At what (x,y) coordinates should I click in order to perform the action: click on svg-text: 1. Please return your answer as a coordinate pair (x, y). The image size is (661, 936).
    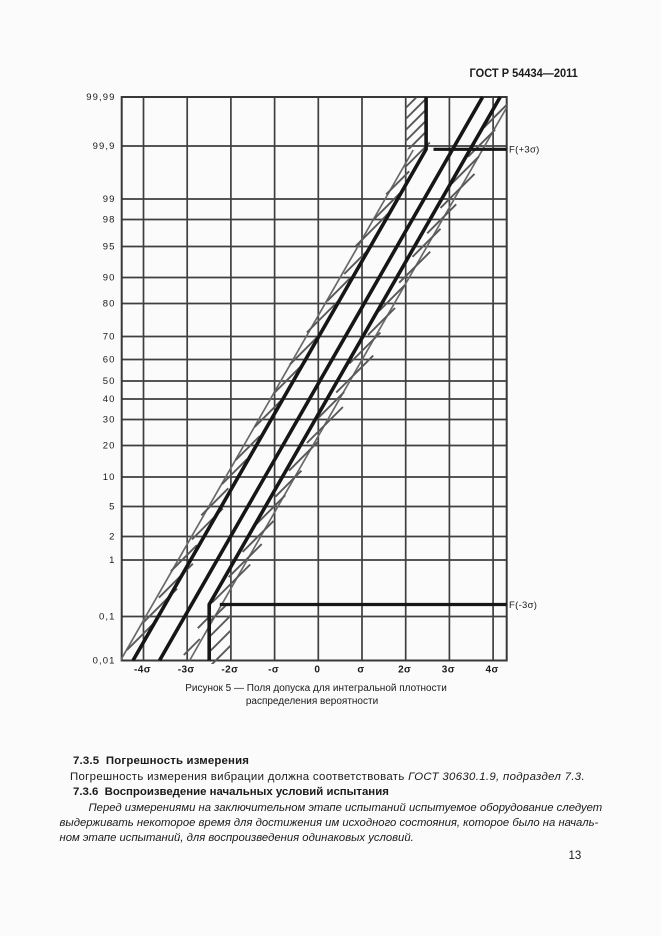
    Looking at the image, I should click on (112, 560).